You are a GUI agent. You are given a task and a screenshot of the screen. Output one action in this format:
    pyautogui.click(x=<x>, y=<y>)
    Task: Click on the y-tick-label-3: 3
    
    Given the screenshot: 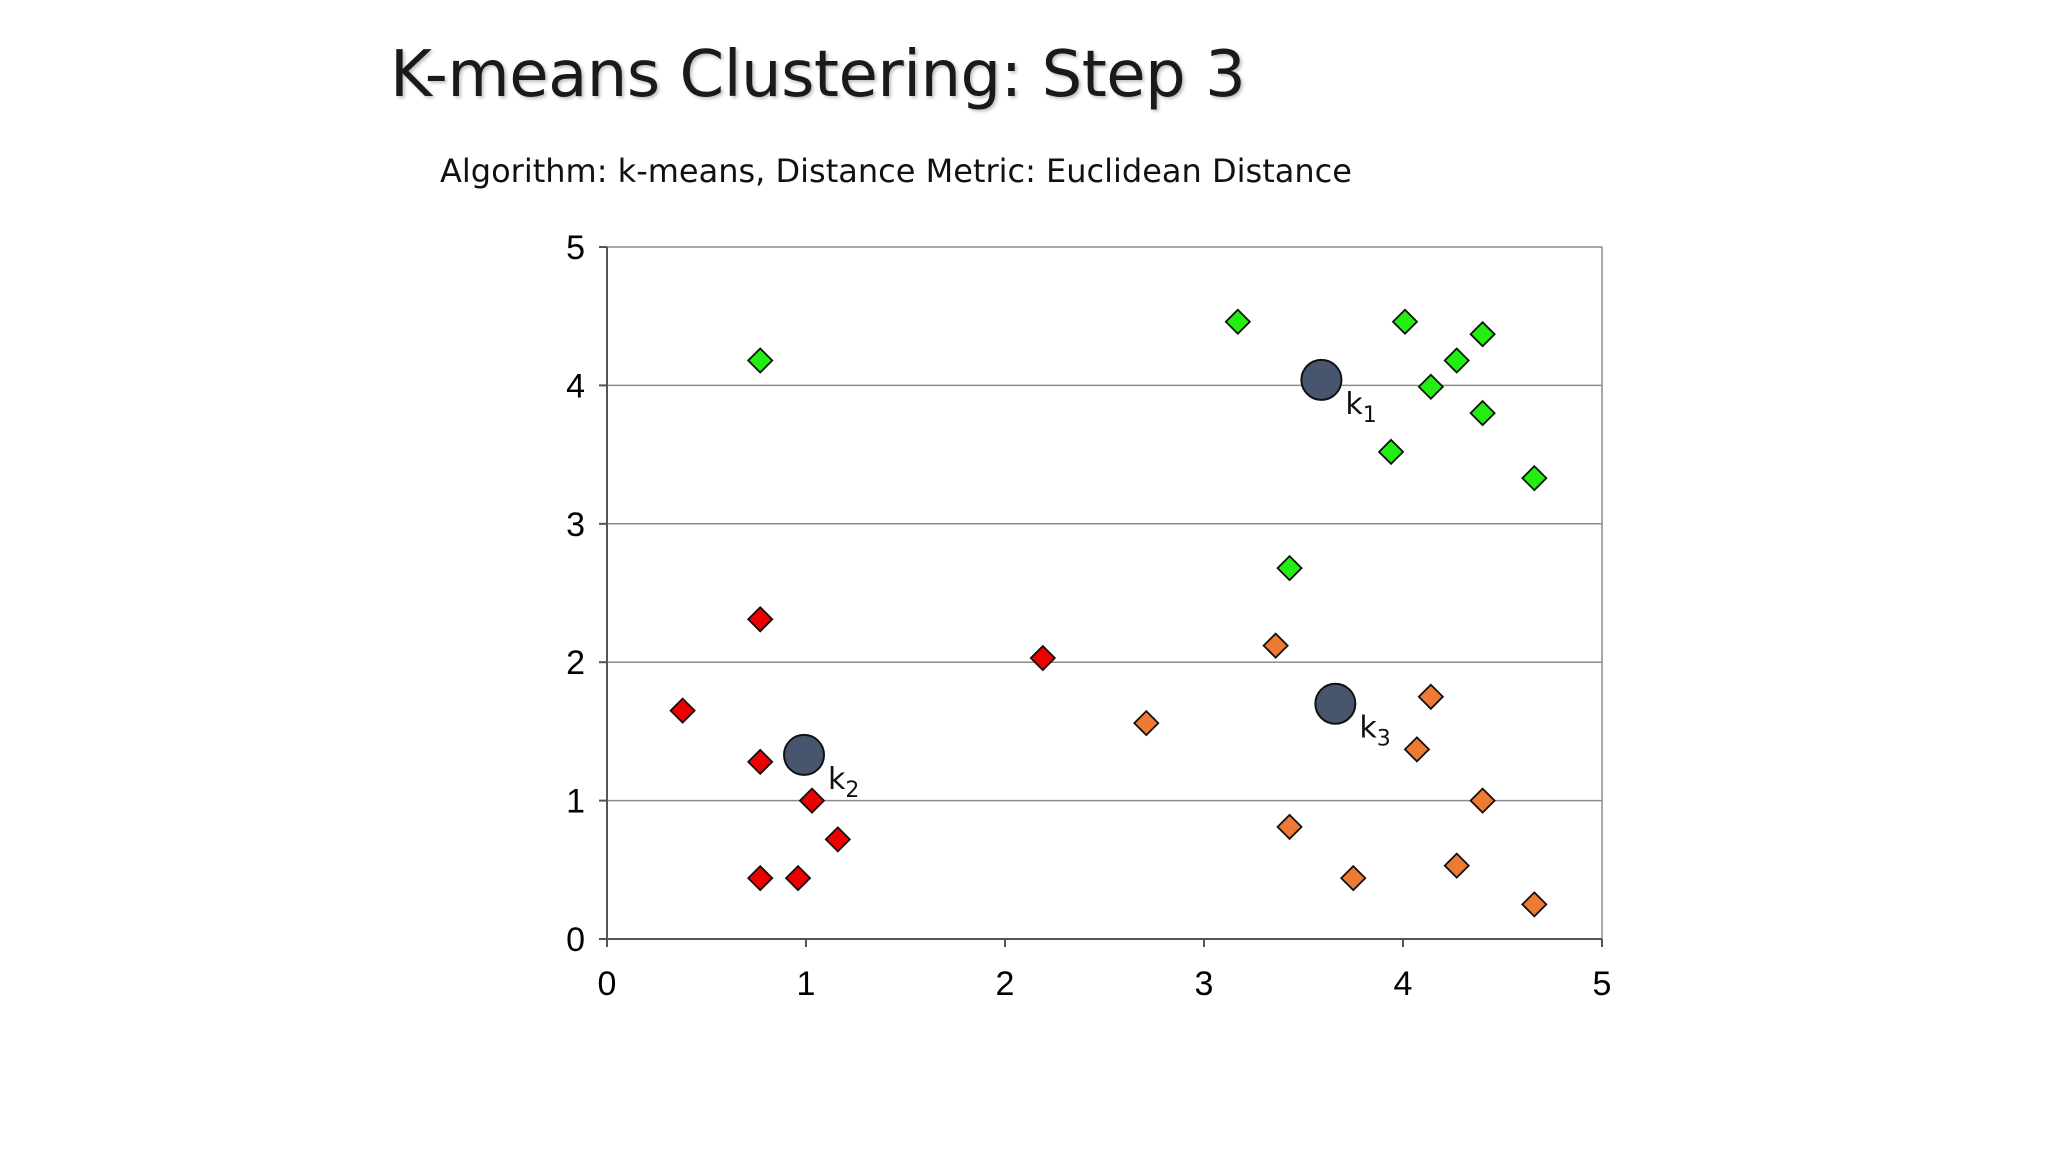 What is the action you would take?
    pyautogui.click(x=575, y=525)
    